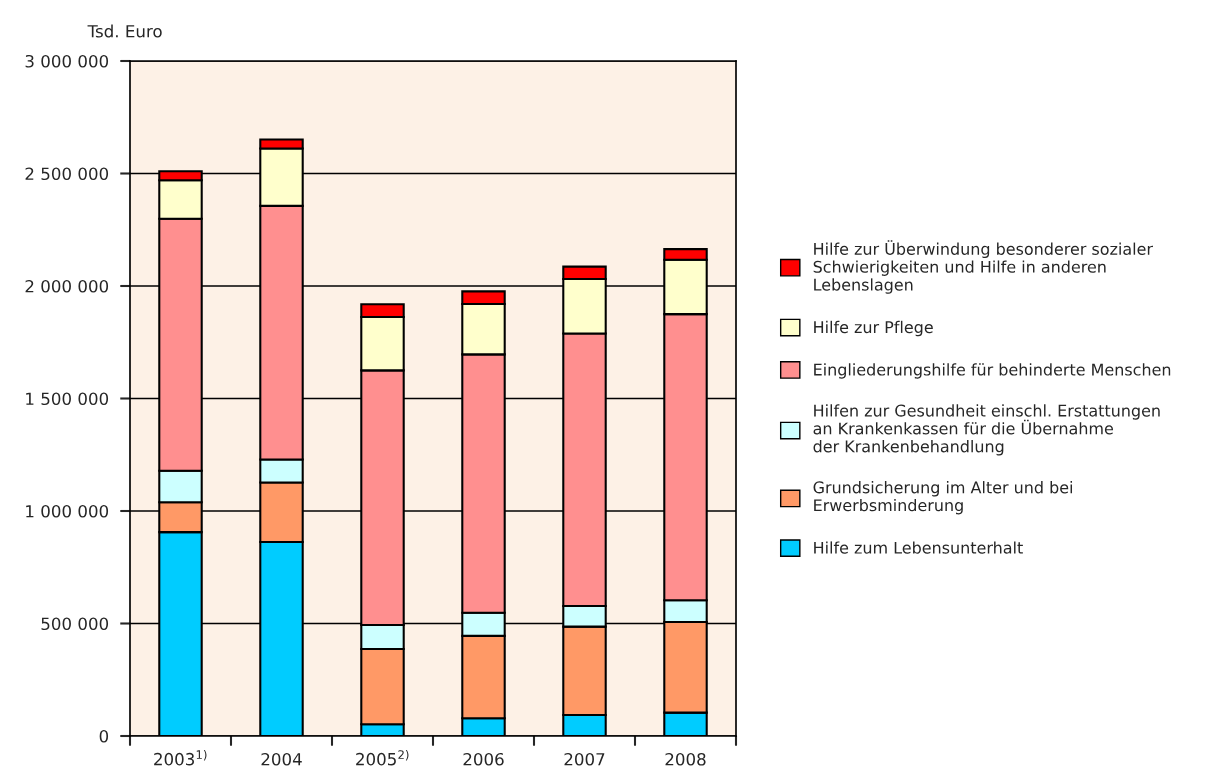  Describe the element at coordinates (67, 511) in the screenshot. I see `y-tick-label: 1 000 000` at that location.